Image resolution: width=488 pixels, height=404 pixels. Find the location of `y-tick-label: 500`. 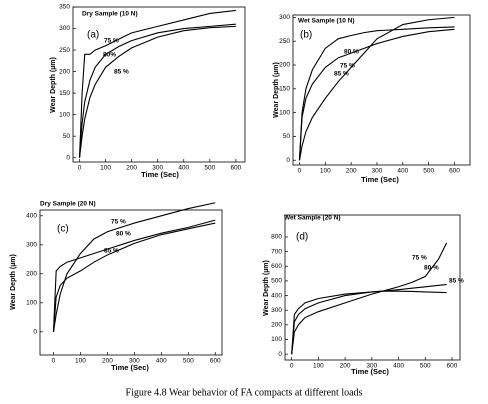

y-tick-label: 500 is located at coordinates (276, 281).